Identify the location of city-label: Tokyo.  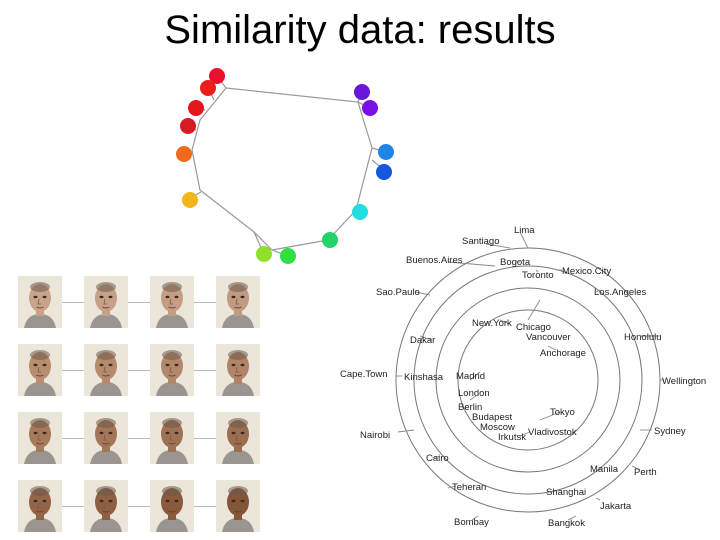
(562, 412).